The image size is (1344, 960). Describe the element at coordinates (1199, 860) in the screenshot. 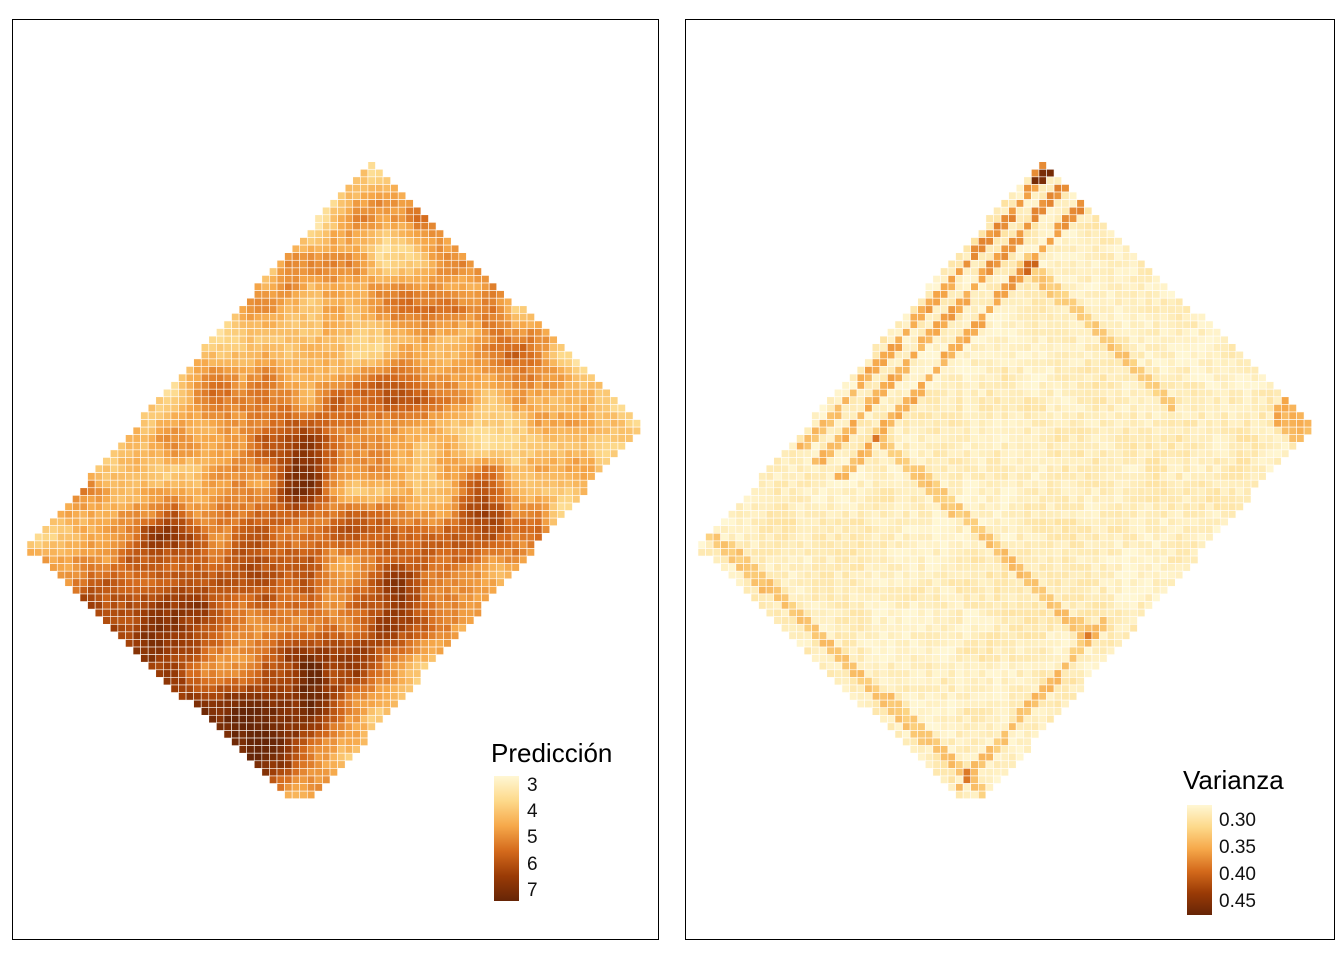

I see `variance-legend-colorbar` at that location.